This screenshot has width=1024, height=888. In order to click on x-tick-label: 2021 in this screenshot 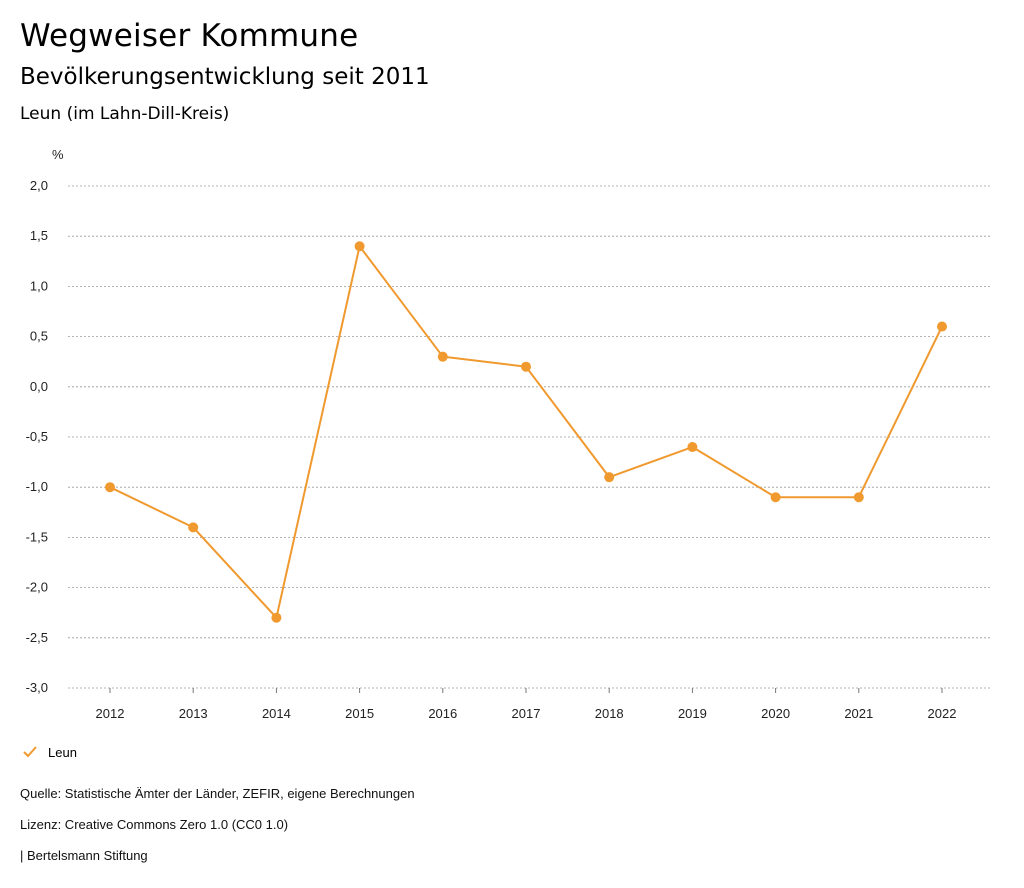, I will do `click(858, 713)`.